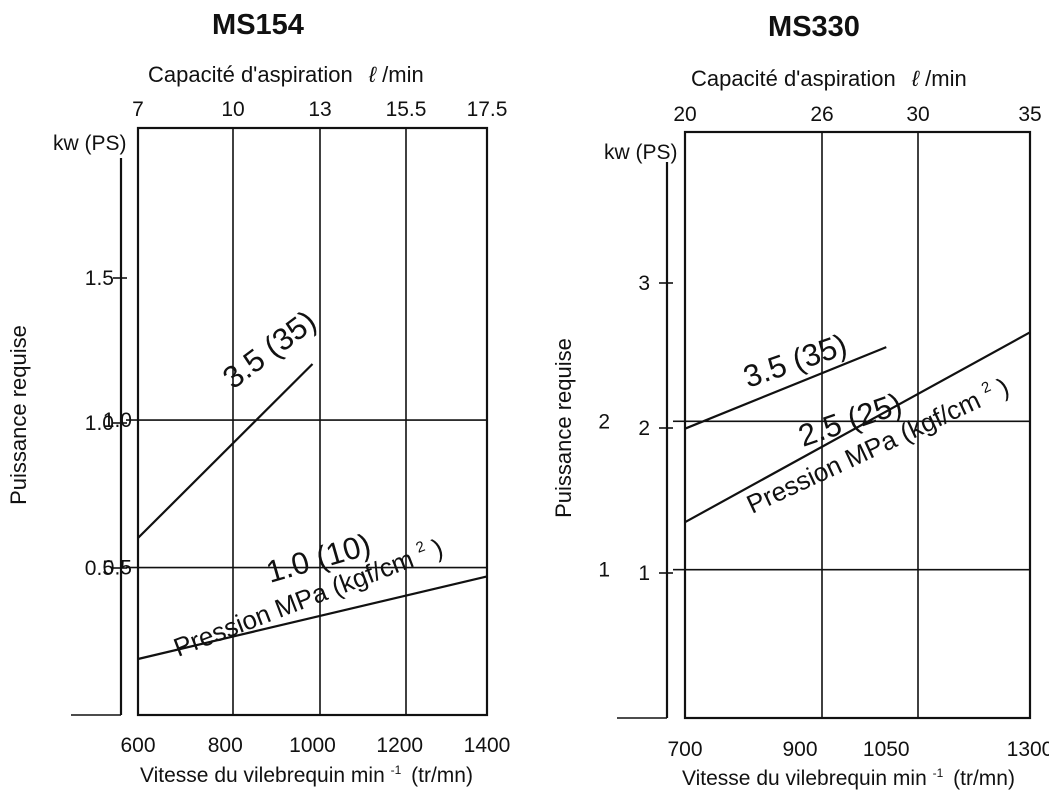 The height and width of the screenshot is (793, 1049). What do you see at coordinates (258, 25) in the screenshot?
I see `chart-title: MS154` at bounding box center [258, 25].